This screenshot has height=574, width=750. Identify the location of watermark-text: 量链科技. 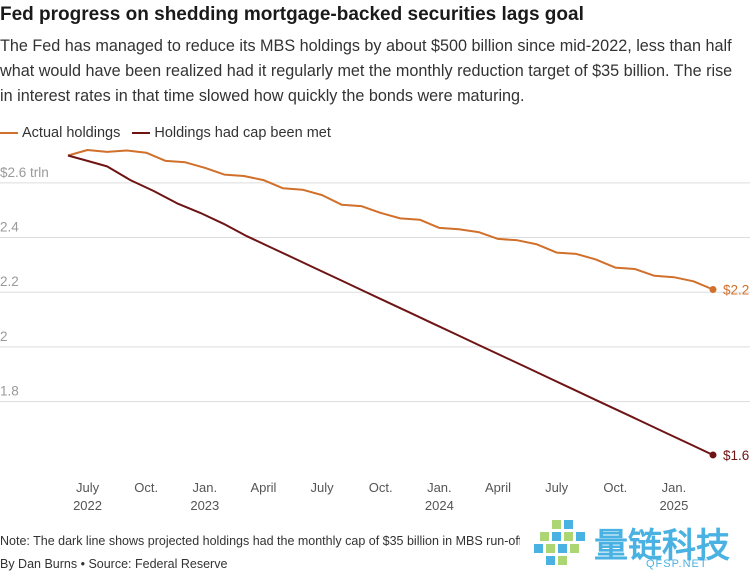
(662, 546).